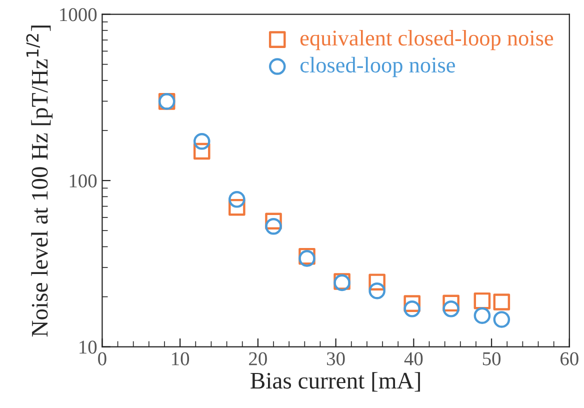 The width and height of the screenshot is (584, 408). I want to click on y-tick-label: 1000, so click(78, 15).